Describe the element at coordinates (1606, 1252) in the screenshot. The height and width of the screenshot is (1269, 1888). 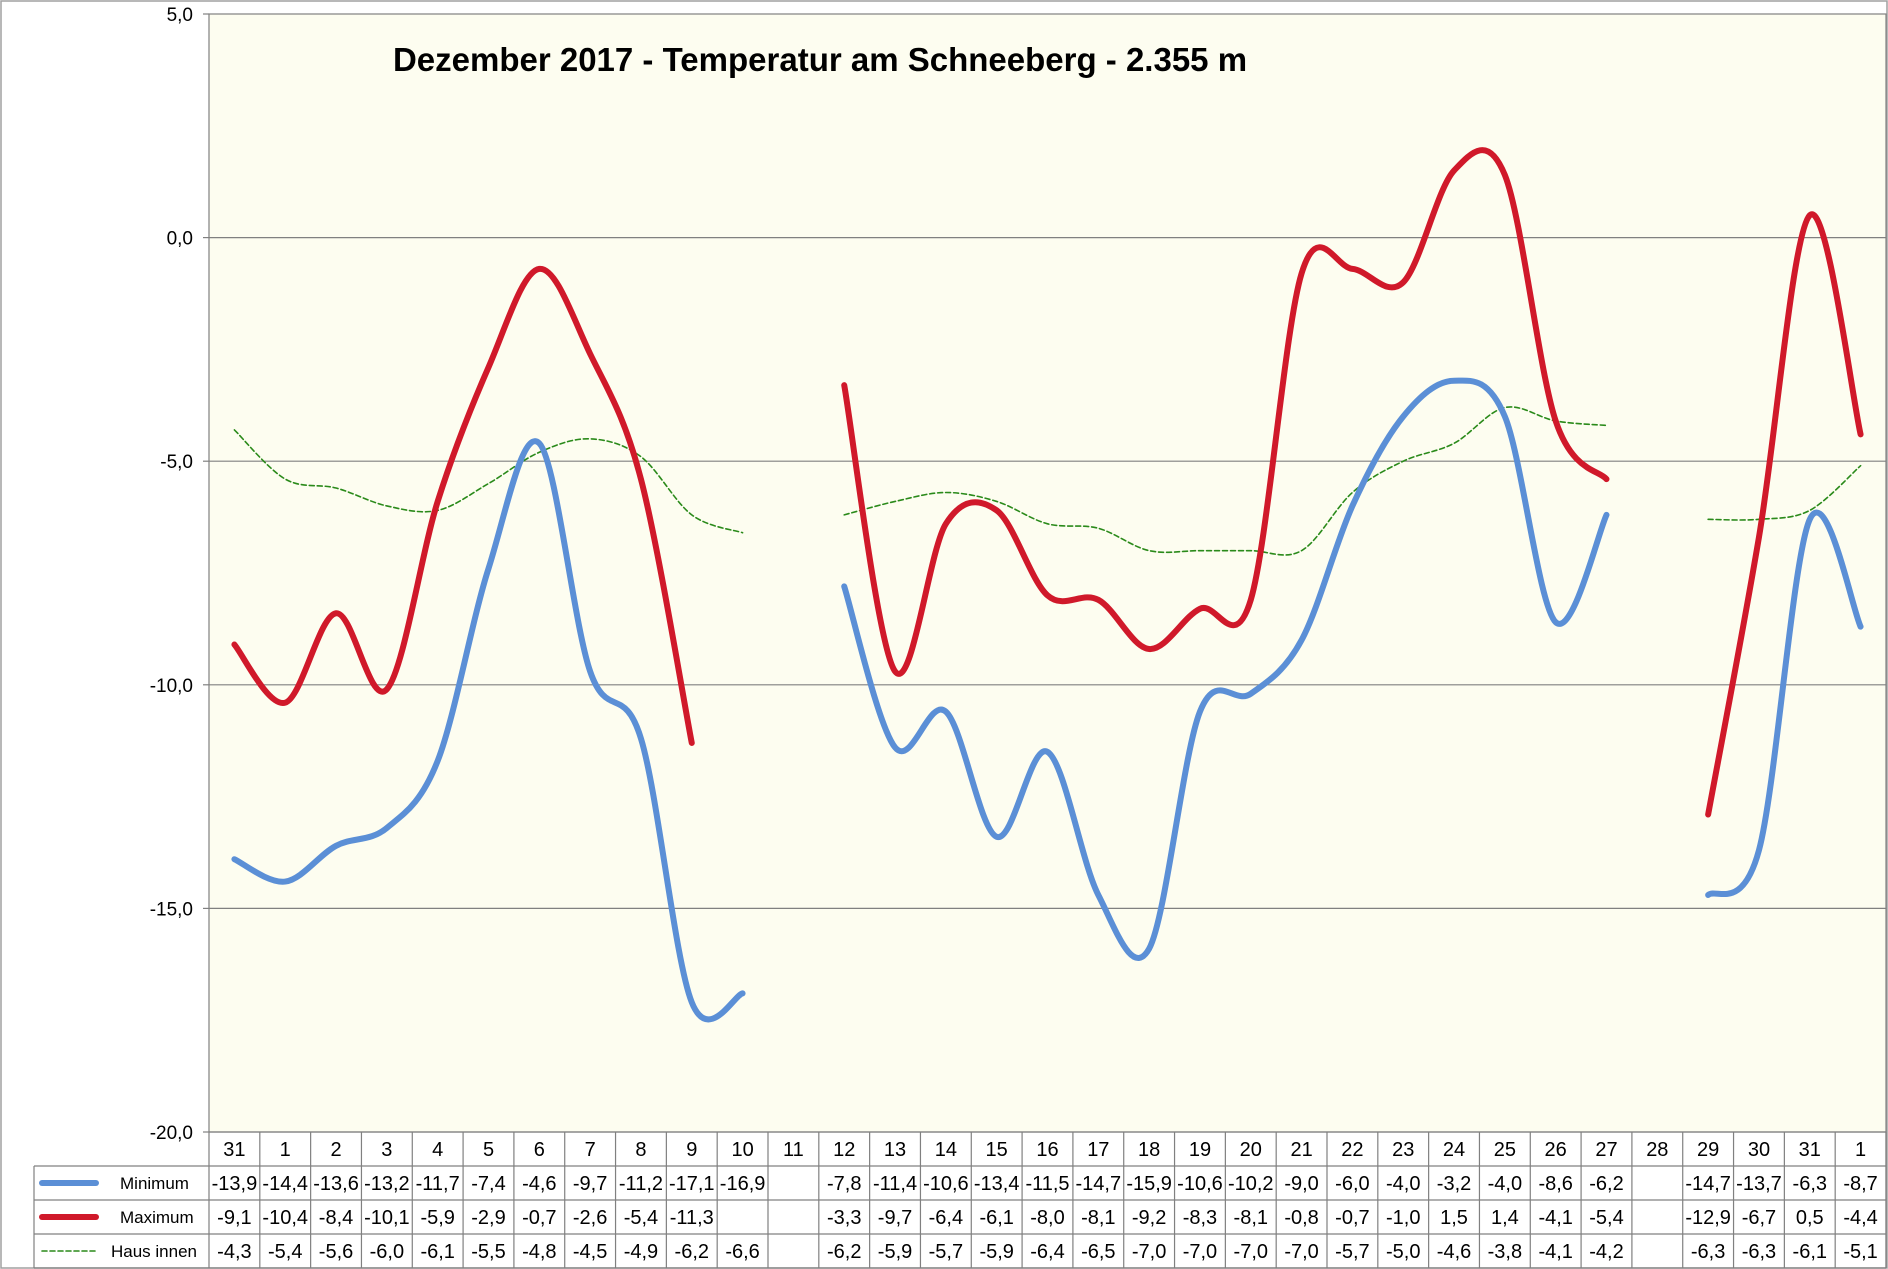
I see `table-cell-haus-innen: -4,2` at that location.